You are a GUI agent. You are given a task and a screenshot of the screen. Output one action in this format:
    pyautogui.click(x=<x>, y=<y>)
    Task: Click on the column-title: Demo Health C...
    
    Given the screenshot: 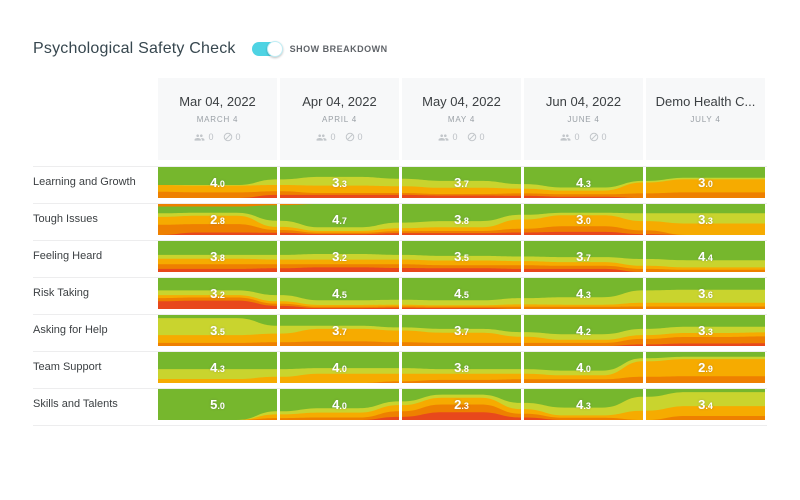 What is the action you would take?
    pyautogui.click(x=705, y=101)
    